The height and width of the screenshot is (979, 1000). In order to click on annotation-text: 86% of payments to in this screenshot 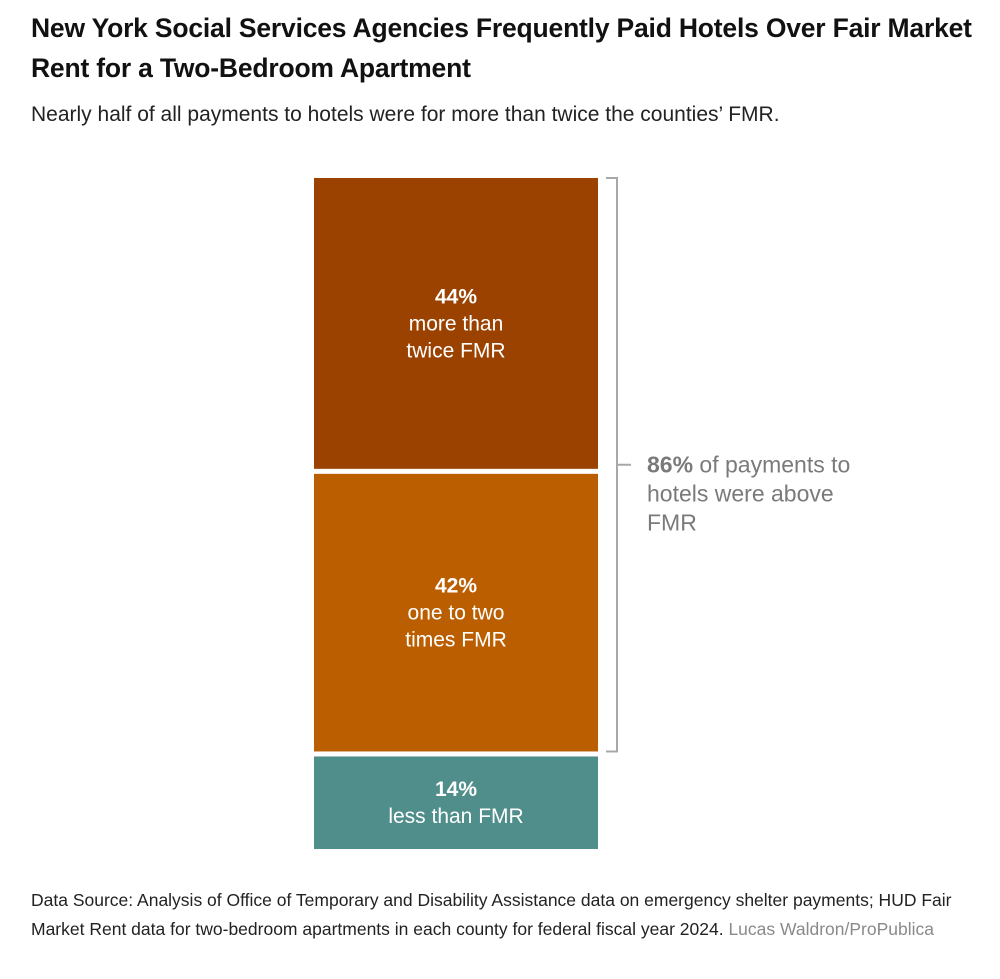, I will do `click(748, 465)`.